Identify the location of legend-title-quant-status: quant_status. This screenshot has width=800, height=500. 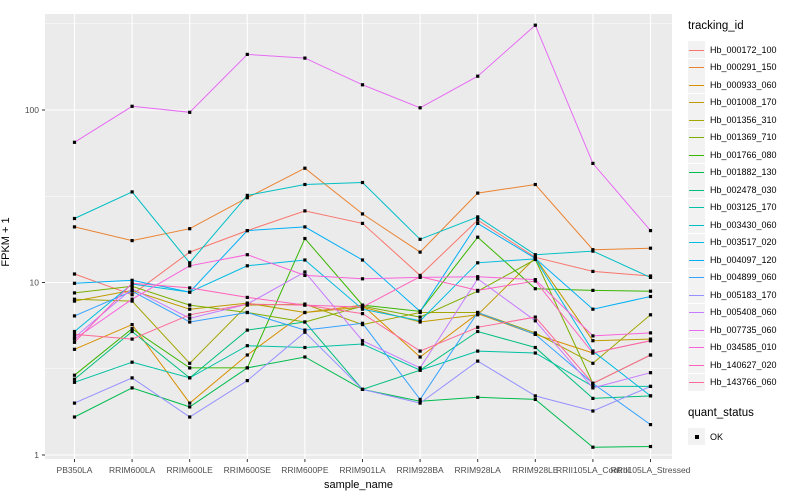
(721, 413).